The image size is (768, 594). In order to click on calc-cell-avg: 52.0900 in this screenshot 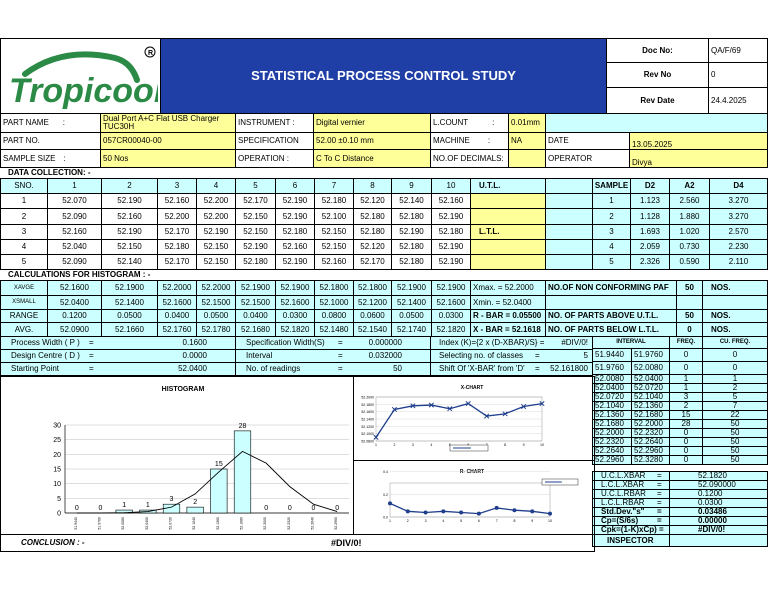, I will do `click(74, 329)`.